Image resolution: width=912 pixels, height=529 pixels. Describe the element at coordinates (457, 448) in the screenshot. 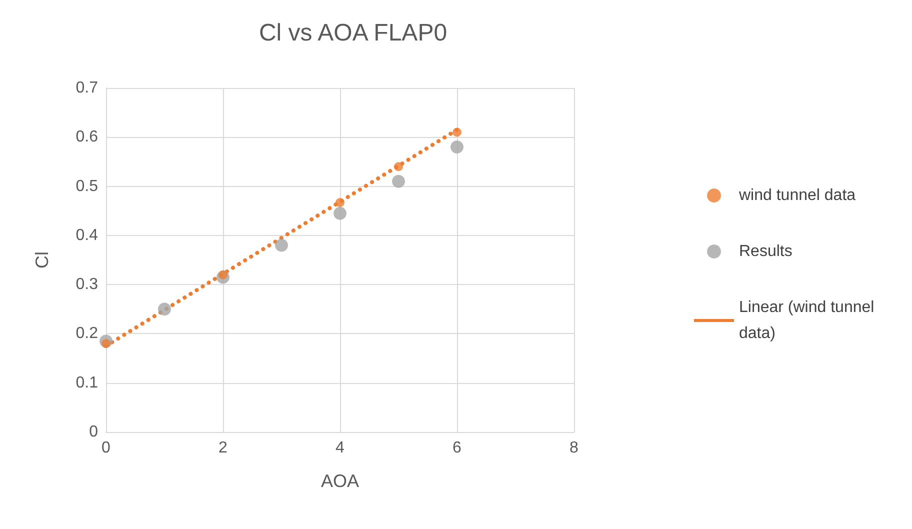

I see `x-tick-label: 6` at that location.